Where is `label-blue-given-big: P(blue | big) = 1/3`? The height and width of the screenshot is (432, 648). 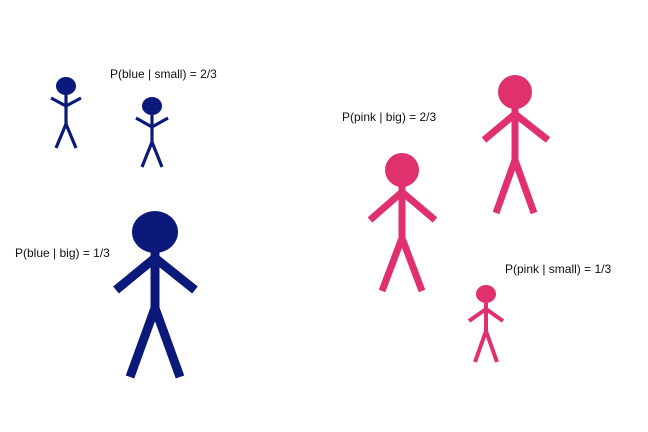 label-blue-given-big: P(blue | big) = 1/3 is located at coordinates (62, 253).